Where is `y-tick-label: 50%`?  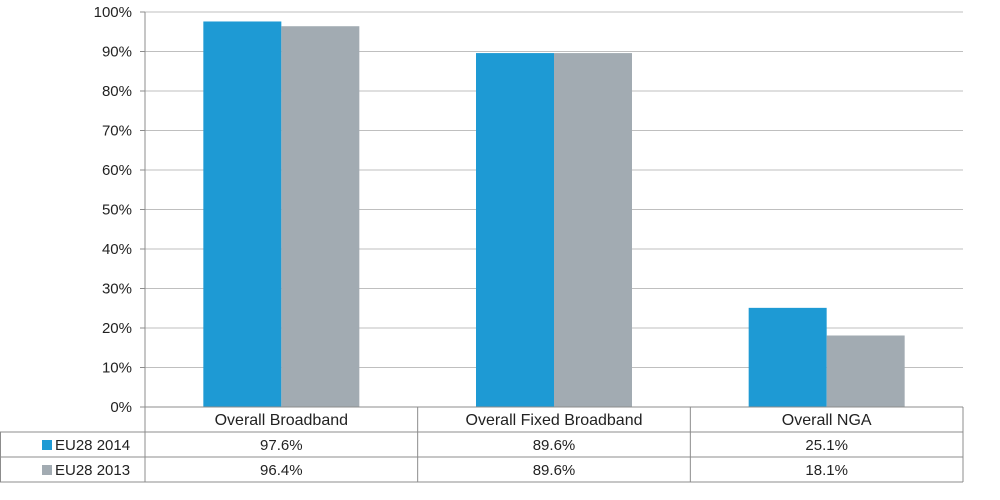 y-tick-label: 50% is located at coordinates (117, 210).